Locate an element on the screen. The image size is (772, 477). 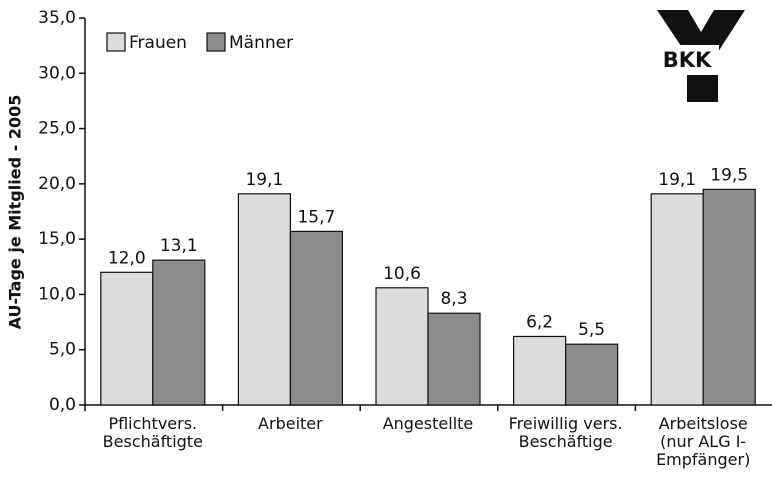
value-label: 12,0 is located at coordinates (127, 258).